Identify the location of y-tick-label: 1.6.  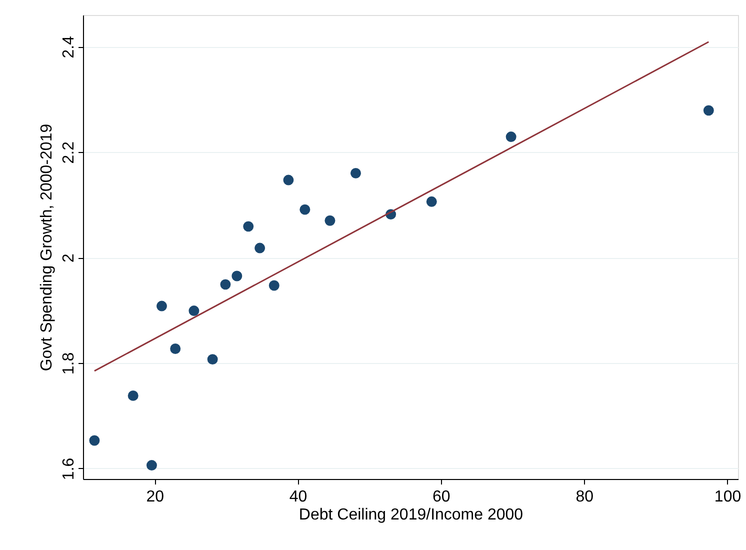
(69, 469).